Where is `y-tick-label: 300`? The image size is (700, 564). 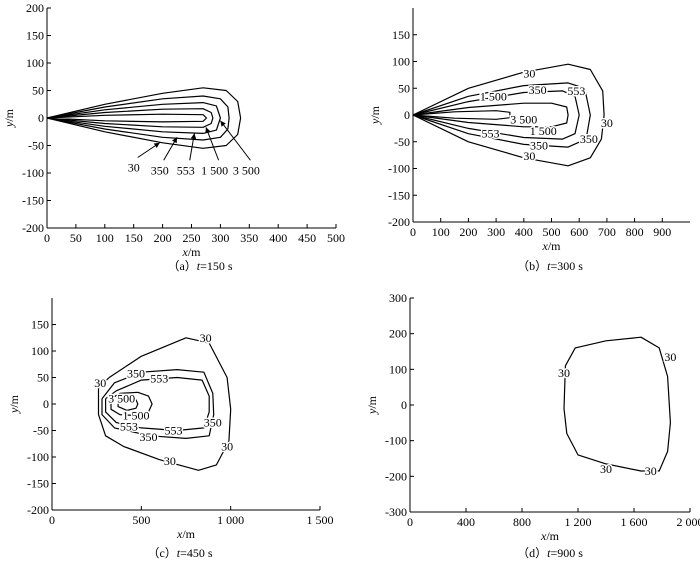
y-tick-label: 300 is located at coordinates (398, 298).